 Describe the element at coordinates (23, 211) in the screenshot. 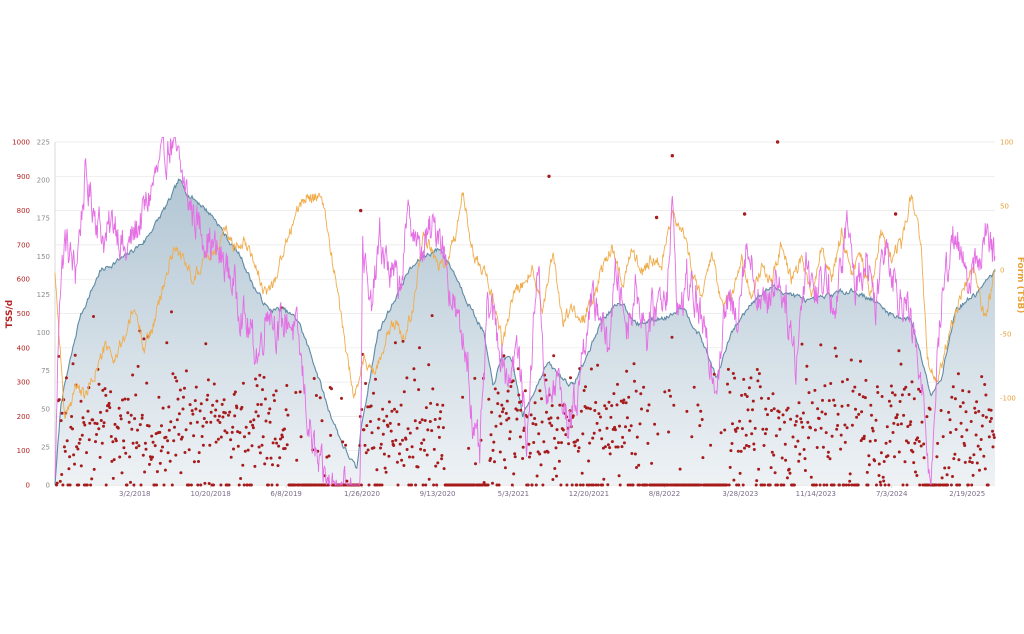

I see `left-tick-label: 800` at that location.